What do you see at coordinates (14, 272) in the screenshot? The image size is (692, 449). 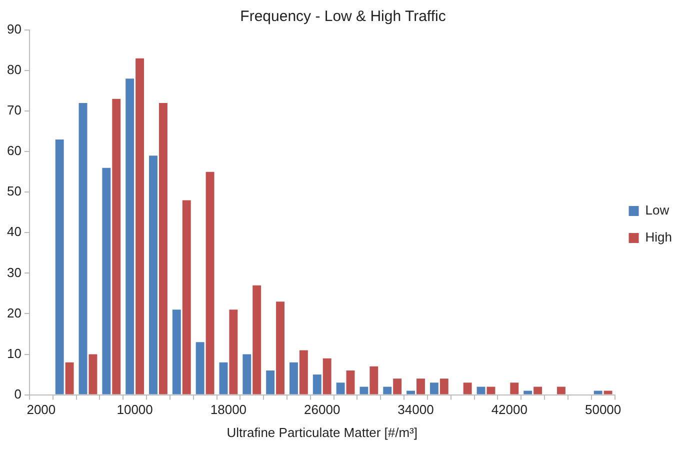 I see `y-tick-label: 30` at bounding box center [14, 272].